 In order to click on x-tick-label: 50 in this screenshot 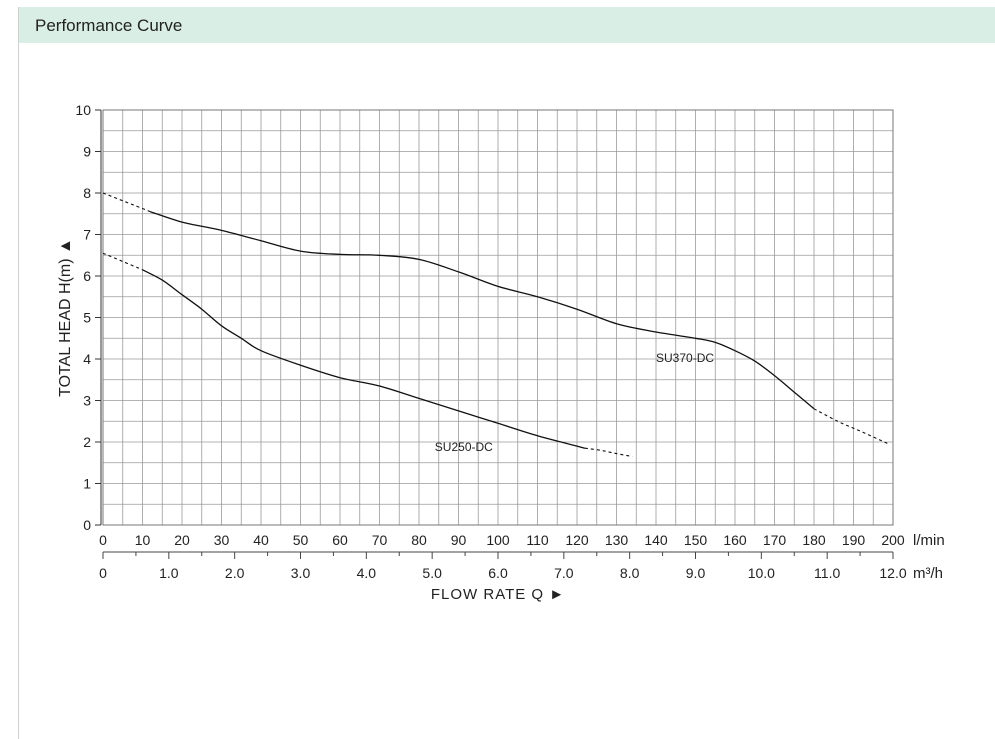, I will do `click(301, 540)`.